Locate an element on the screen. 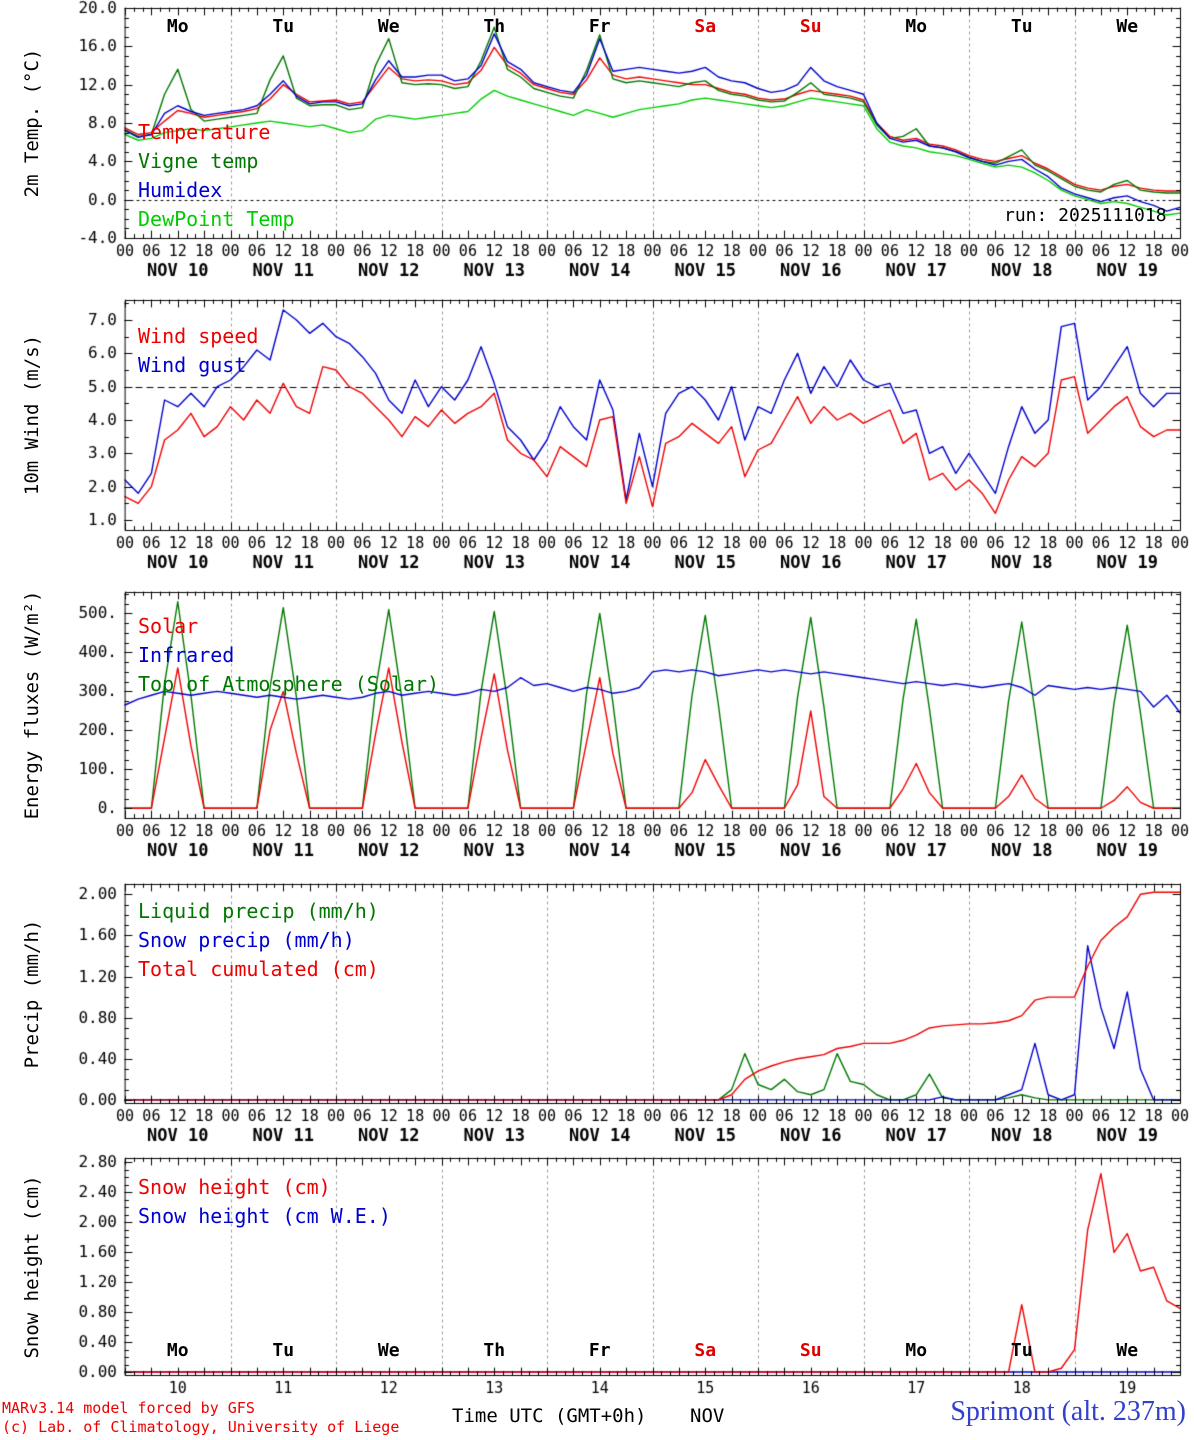 The width and height of the screenshot is (1194, 1440). legend-item-snow-precip-mm-h-: Snow precip (mm/h) is located at coordinates (246, 940).